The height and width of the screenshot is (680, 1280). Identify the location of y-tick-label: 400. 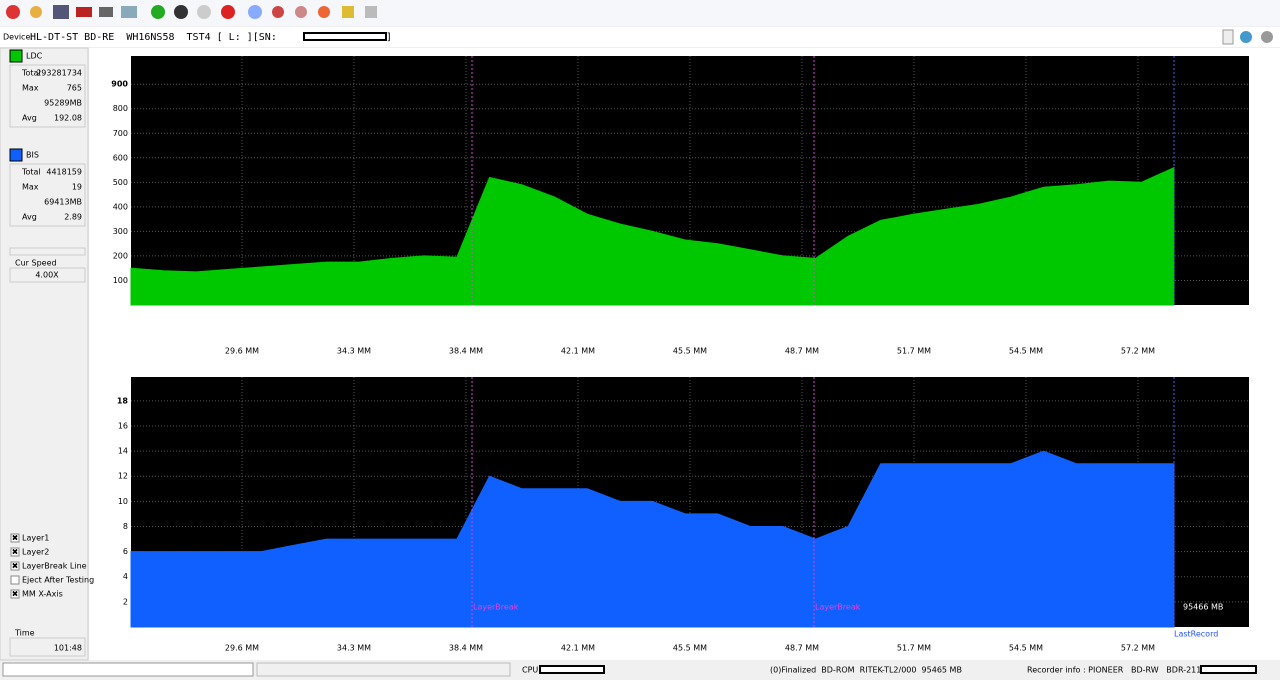
(120, 206).